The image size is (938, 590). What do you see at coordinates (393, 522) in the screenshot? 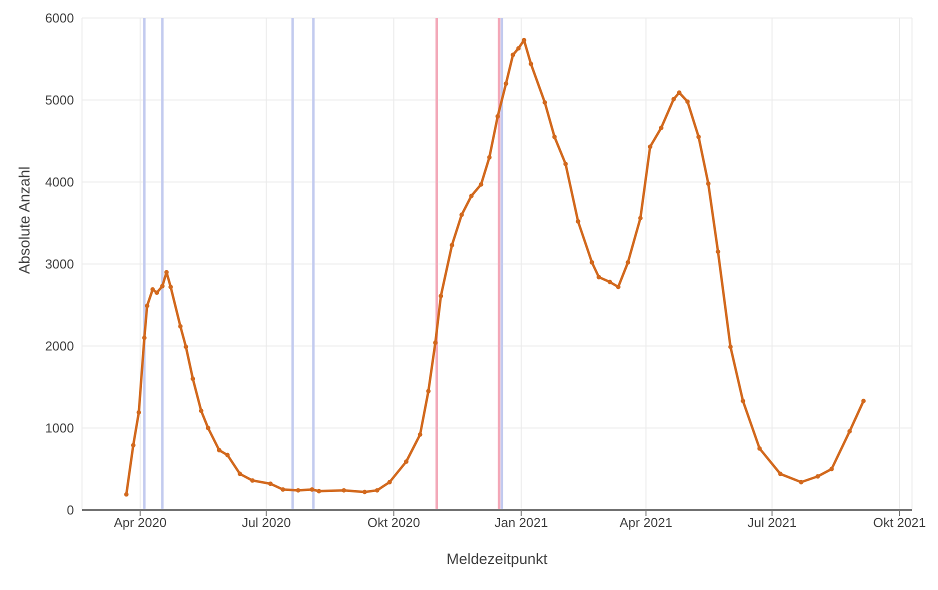
I see `x-tick-label: Okt 2020` at bounding box center [393, 522].